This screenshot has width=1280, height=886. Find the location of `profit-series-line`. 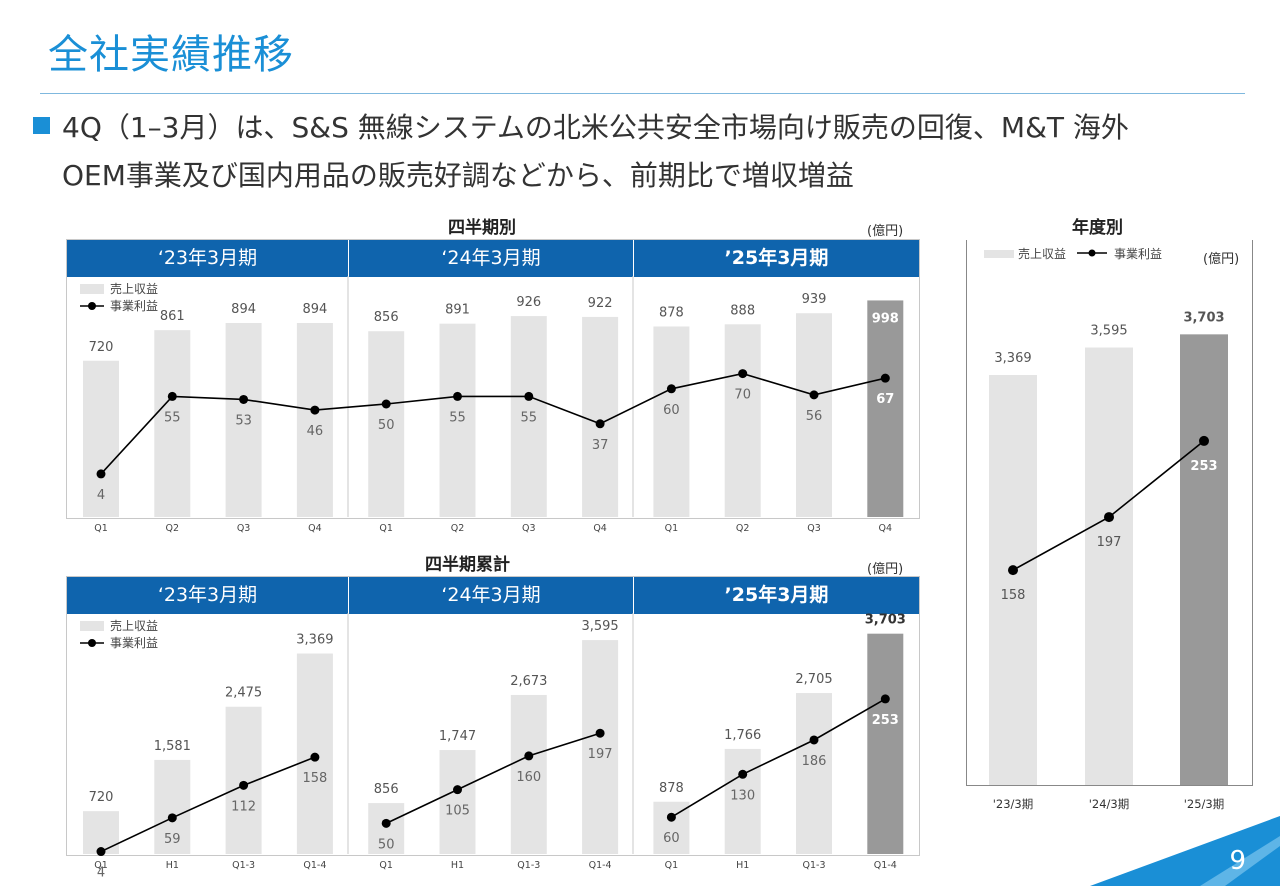

profit-series-line is located at coordinates (493, 423).